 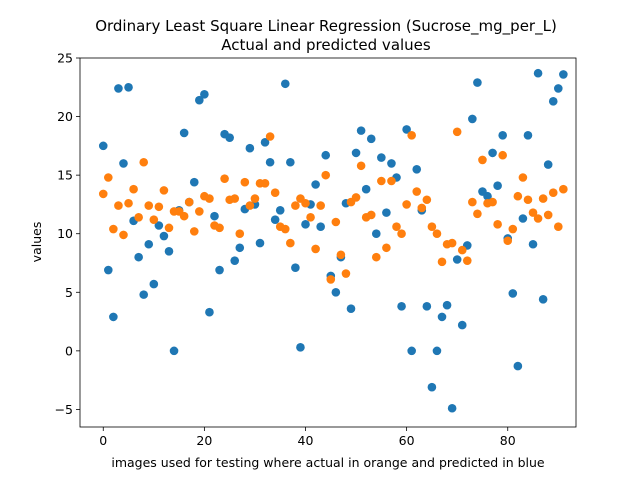 What do you see at coordinates (67, 234) in the screenshot?
I see `y-axis-ticks: −5 0 5 10 15 20 25` at bounding box center [67, 234].